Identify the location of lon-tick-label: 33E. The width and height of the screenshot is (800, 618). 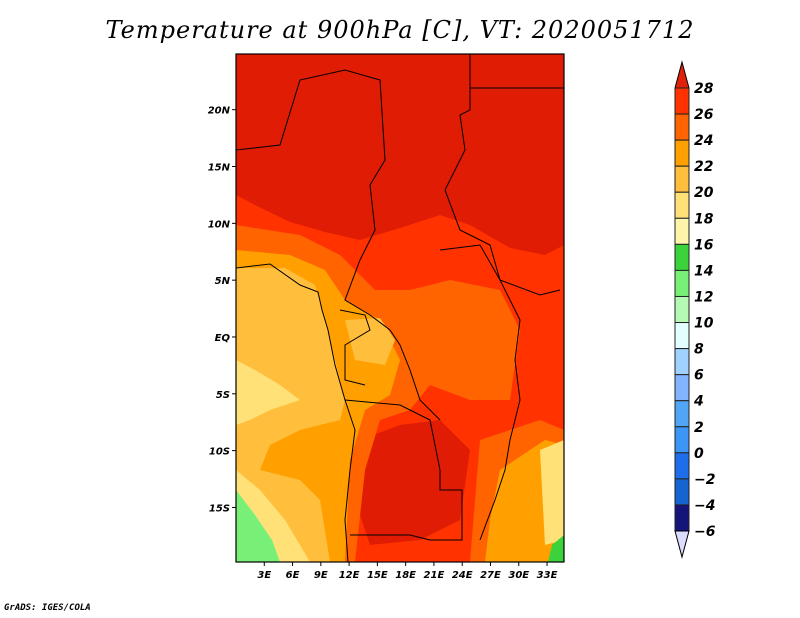
(547, 575).